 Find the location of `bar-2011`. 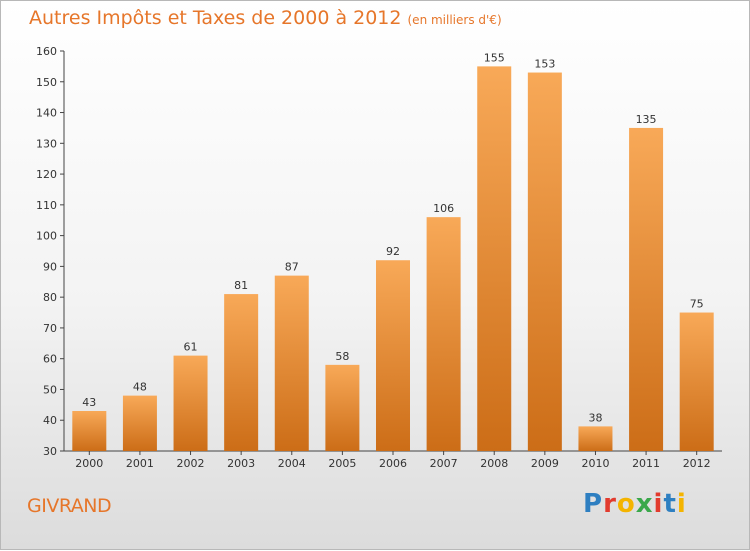

bar-2011 is located at coordinates (646, 289).